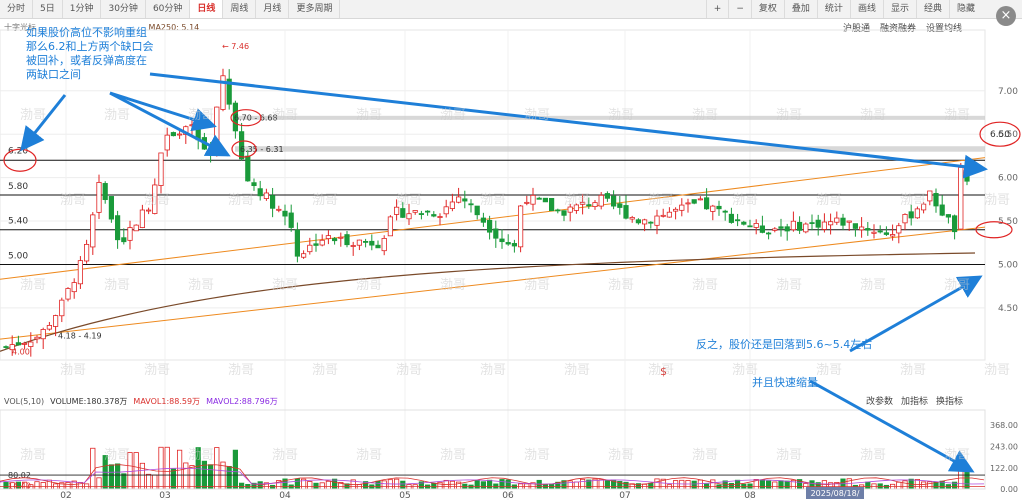  What do you see at coordinates (48, 9) in the screenshot?
I see `period-tab: 5日` at bounding box center [48, 9].